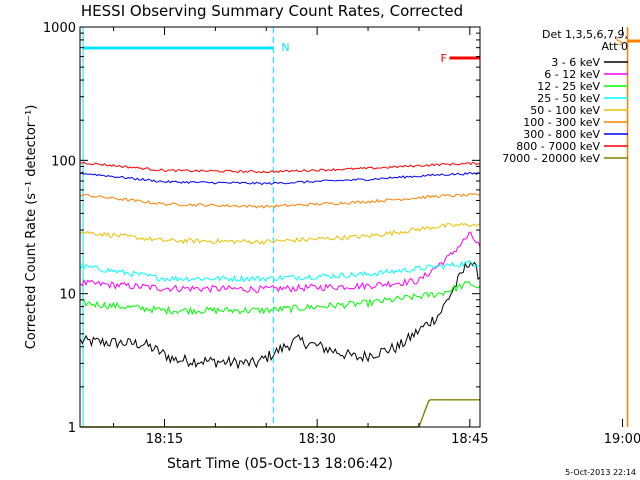 The image size is (640, 480). What do you see at coordinates (561, 134) in the screenshot?
I see `legend-label: 300 - 800 keV` at bounding box center [561, 134].